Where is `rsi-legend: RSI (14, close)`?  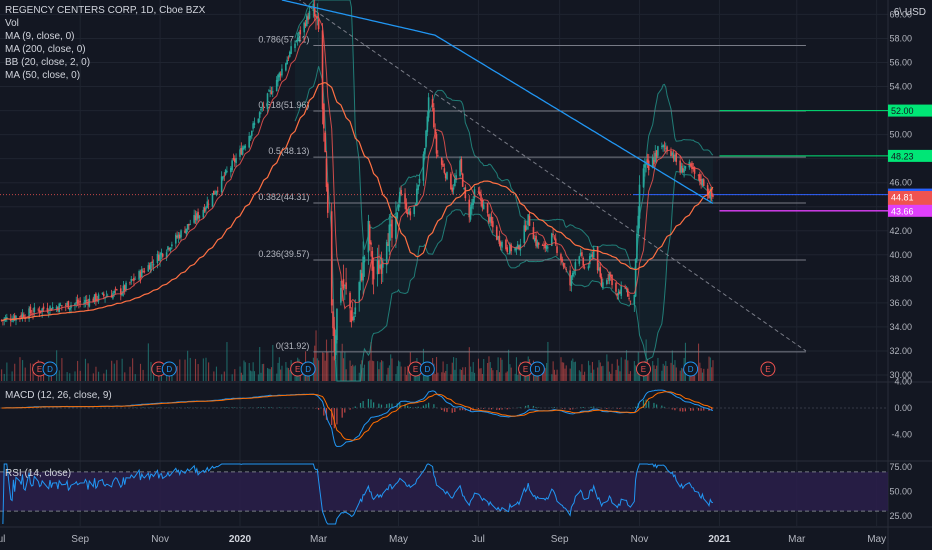 rsi-legend: RSI (14, close) is located at coordinates (38, 473).